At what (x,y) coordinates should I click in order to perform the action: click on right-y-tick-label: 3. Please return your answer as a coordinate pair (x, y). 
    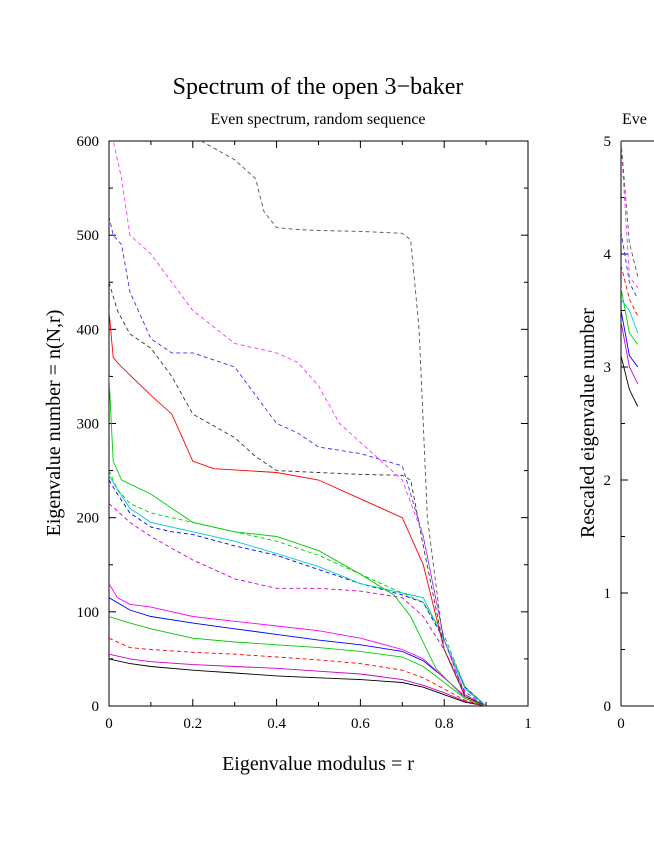
    Looking at the image, I should click on (608, 368).